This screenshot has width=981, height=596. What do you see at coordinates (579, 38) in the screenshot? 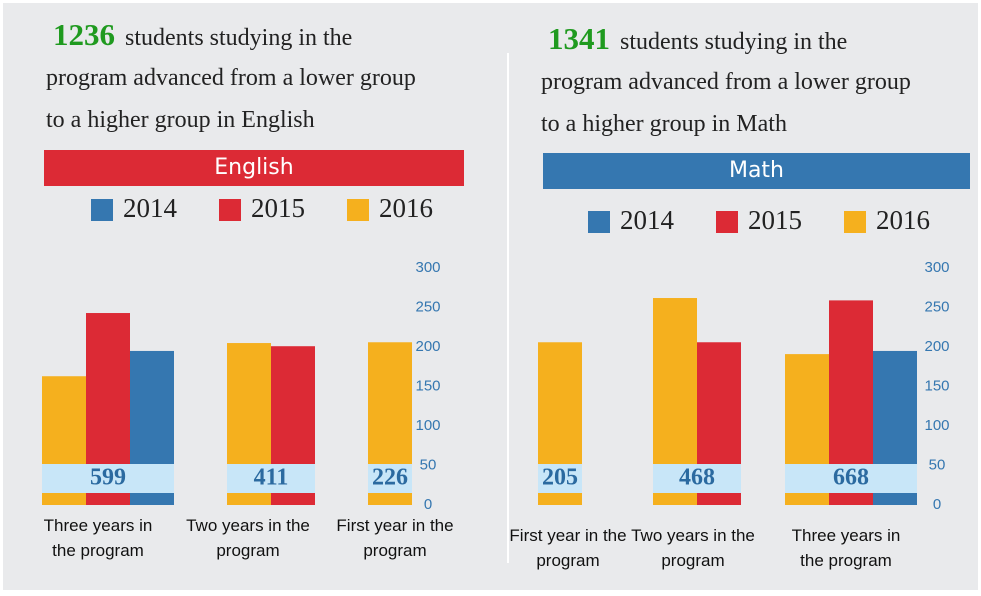
I see `headline-number: 1341` at bounding box center [579, 38].